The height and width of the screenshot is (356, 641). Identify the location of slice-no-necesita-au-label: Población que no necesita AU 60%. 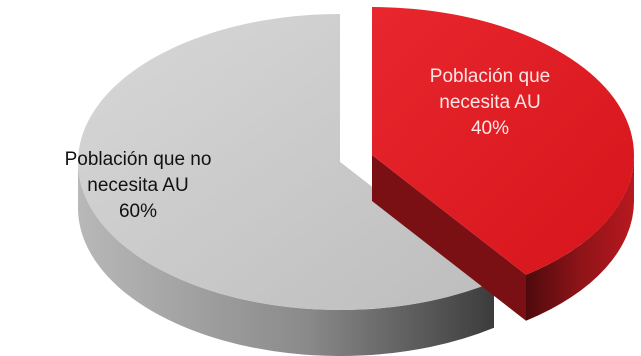
(138, 185).